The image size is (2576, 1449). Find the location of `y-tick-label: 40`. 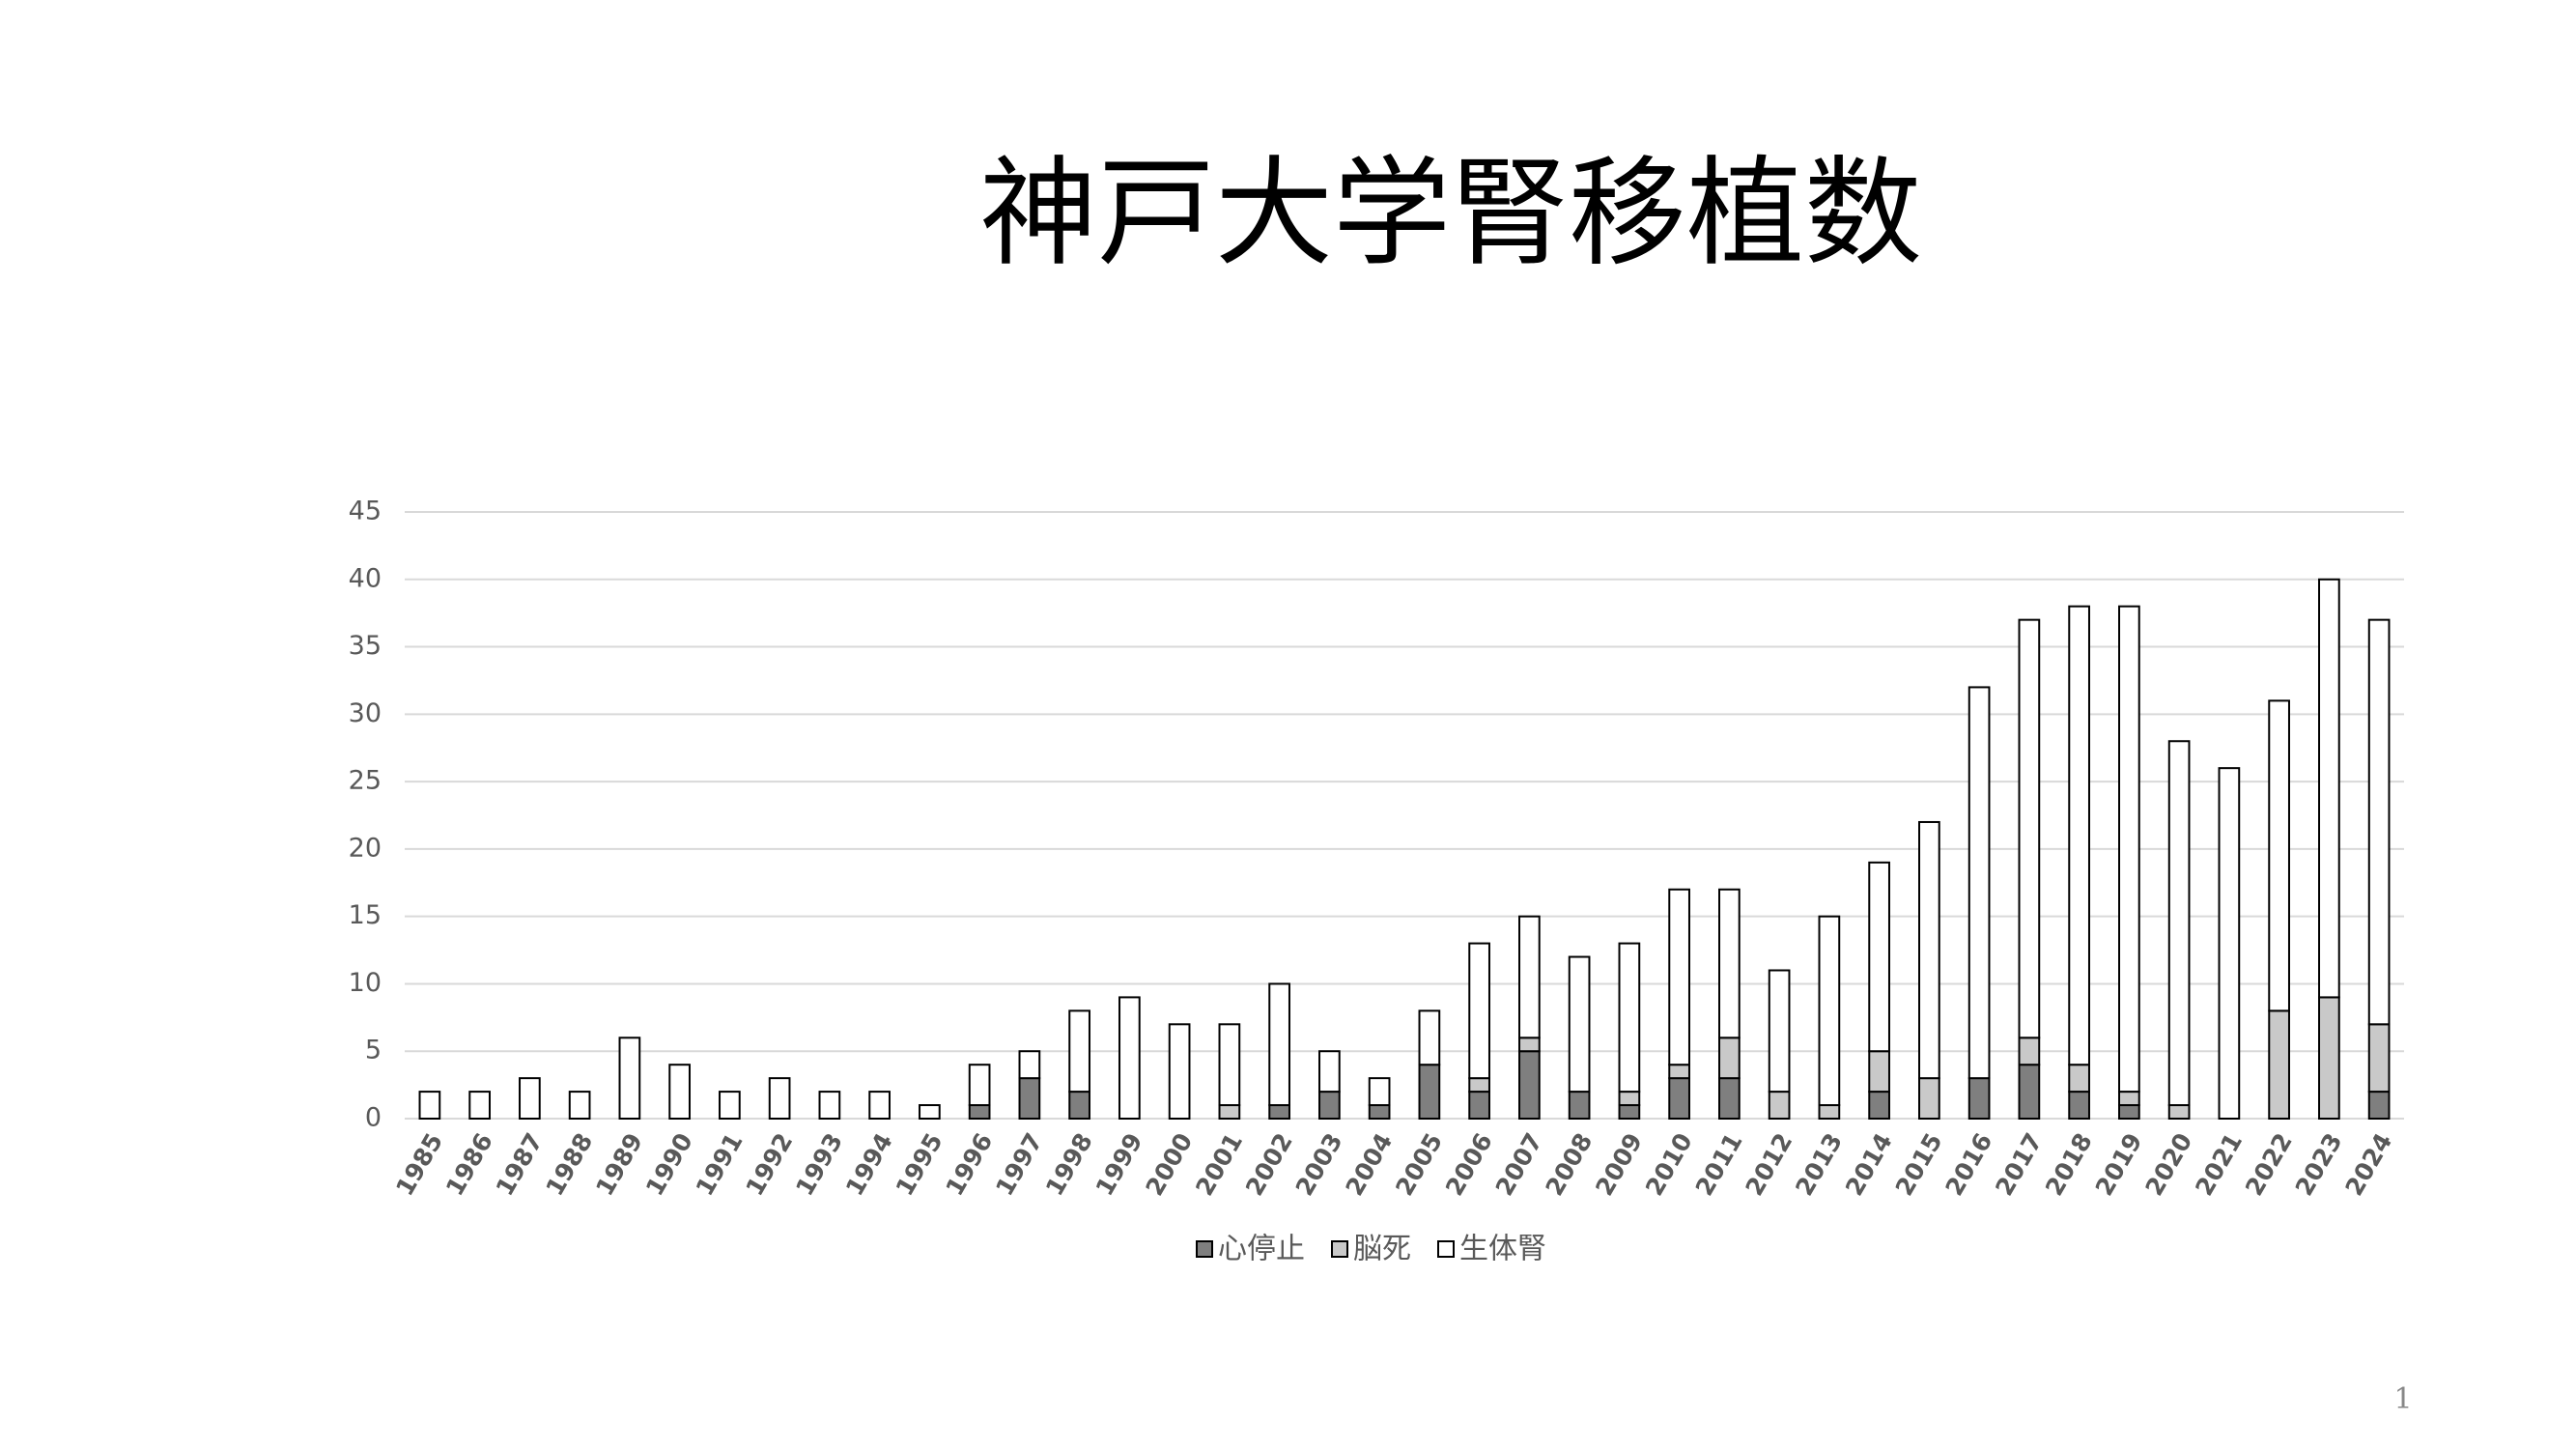

y-tick-label: 40 is located at coordinates (365, 578).